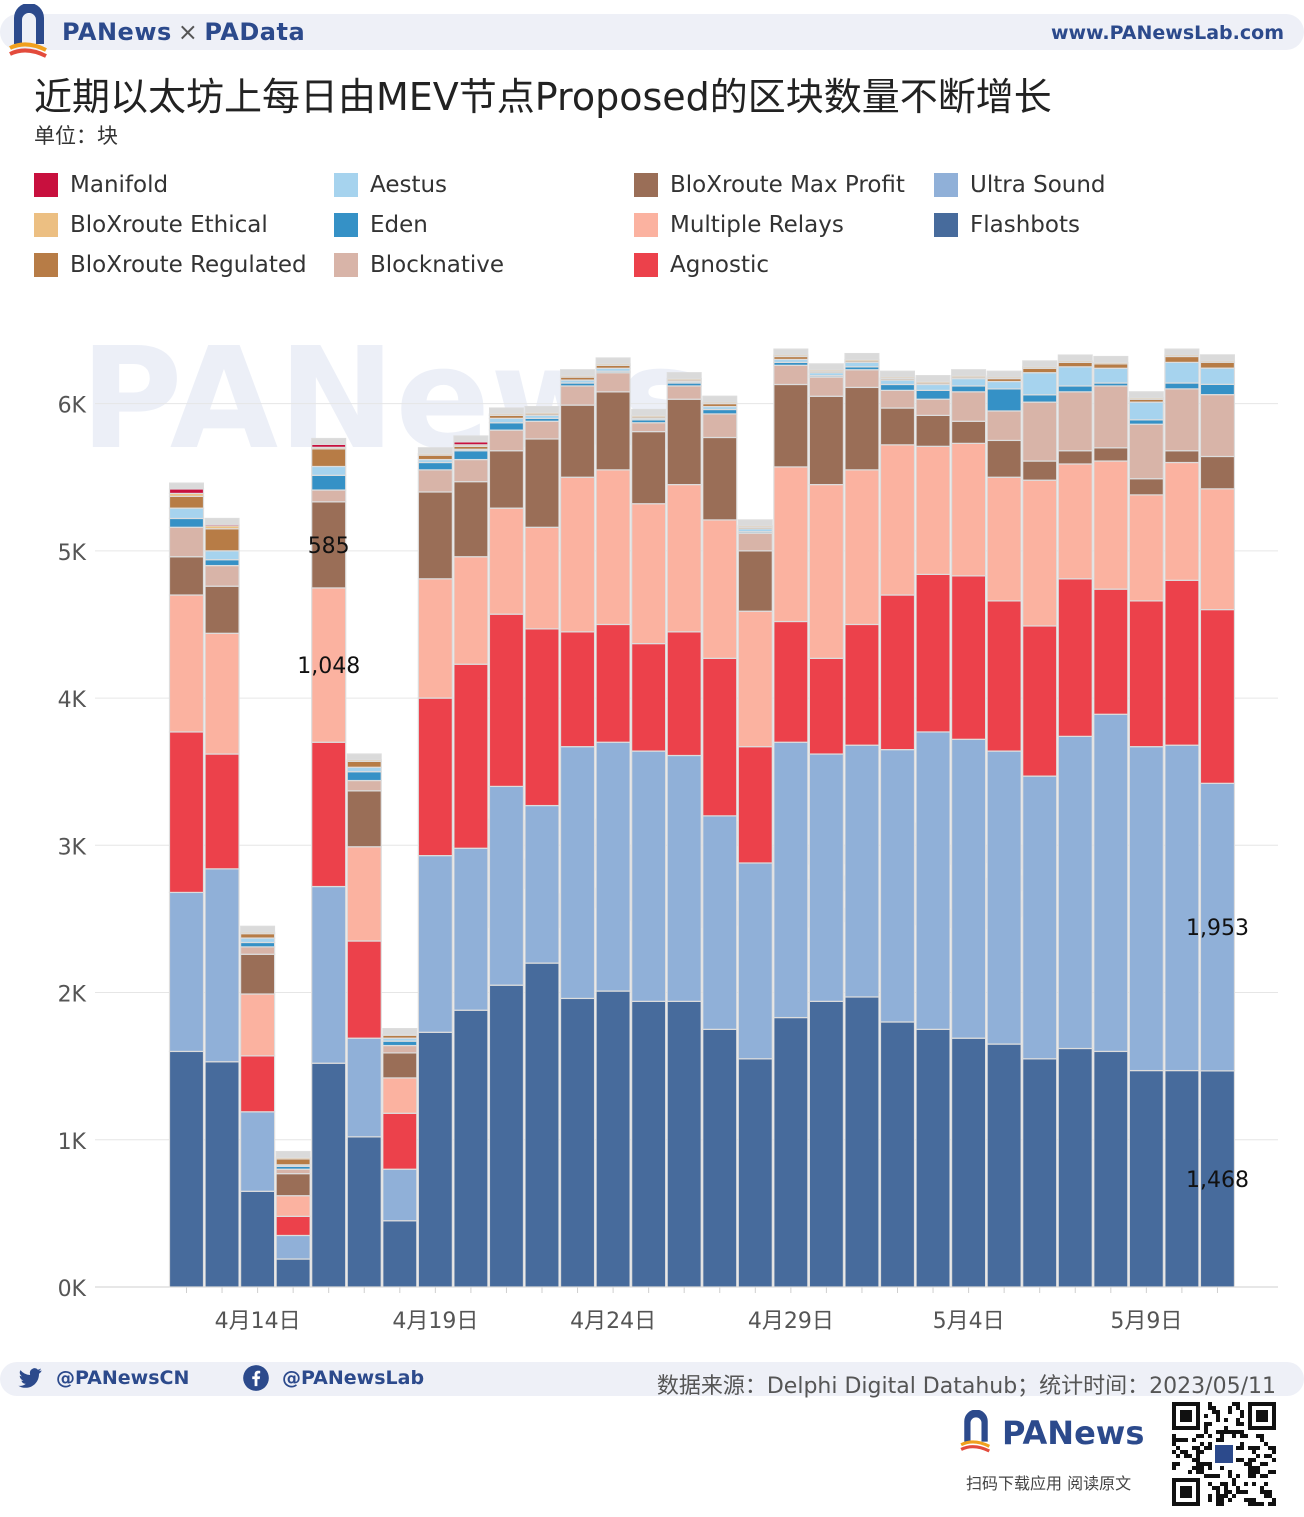 This screenshot has height=1517, width=1304. I want to click on qr-code-icon, so click(1224, 1454).